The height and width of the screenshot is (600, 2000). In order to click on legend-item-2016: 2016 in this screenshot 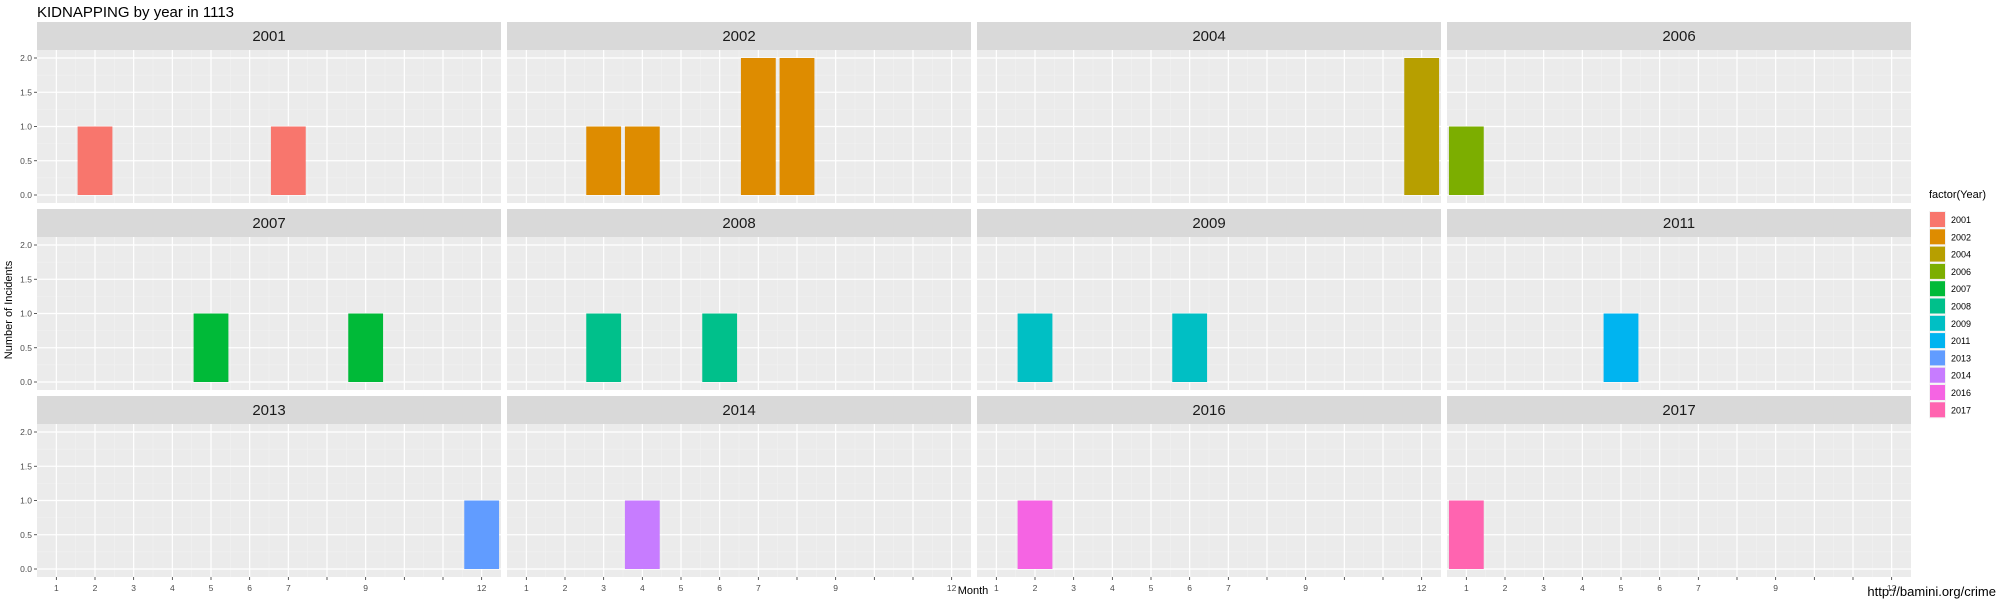, I will do `click(1950, 392)`.